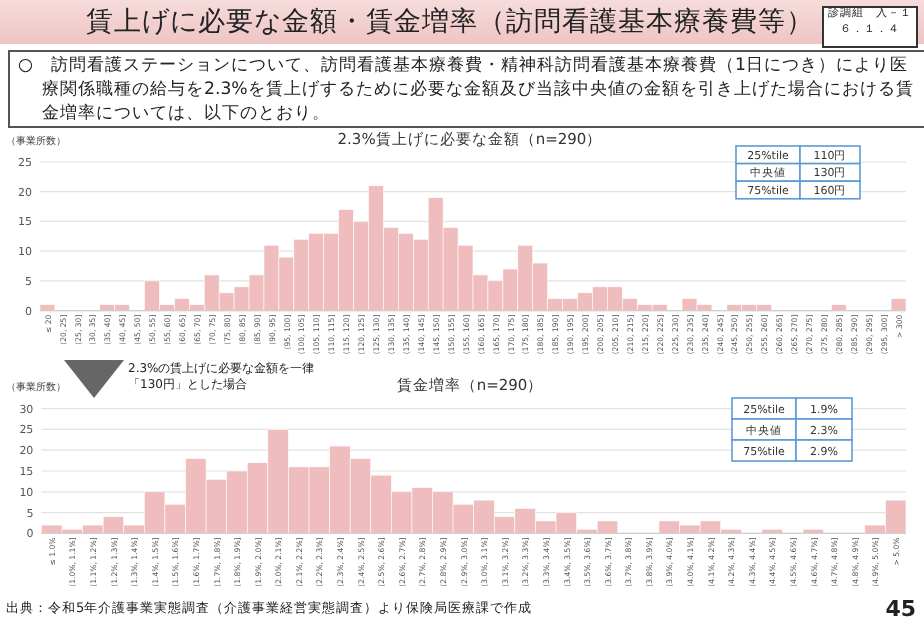 The height and width of the screenshot is (640, 924). Describe the element at coordinates (466, 89) in the screenshot. I see `text: ○ 訪問看護ステーションについて、訪問看護基本療養費・精神科訪問看護基本療養費（1日につき）により医療関係職種の給与を2.3%を賃上げするために必要な金額及び当該中央値の金額を引き上げた場合における賃金増率については、以下のとおり。` at that location.